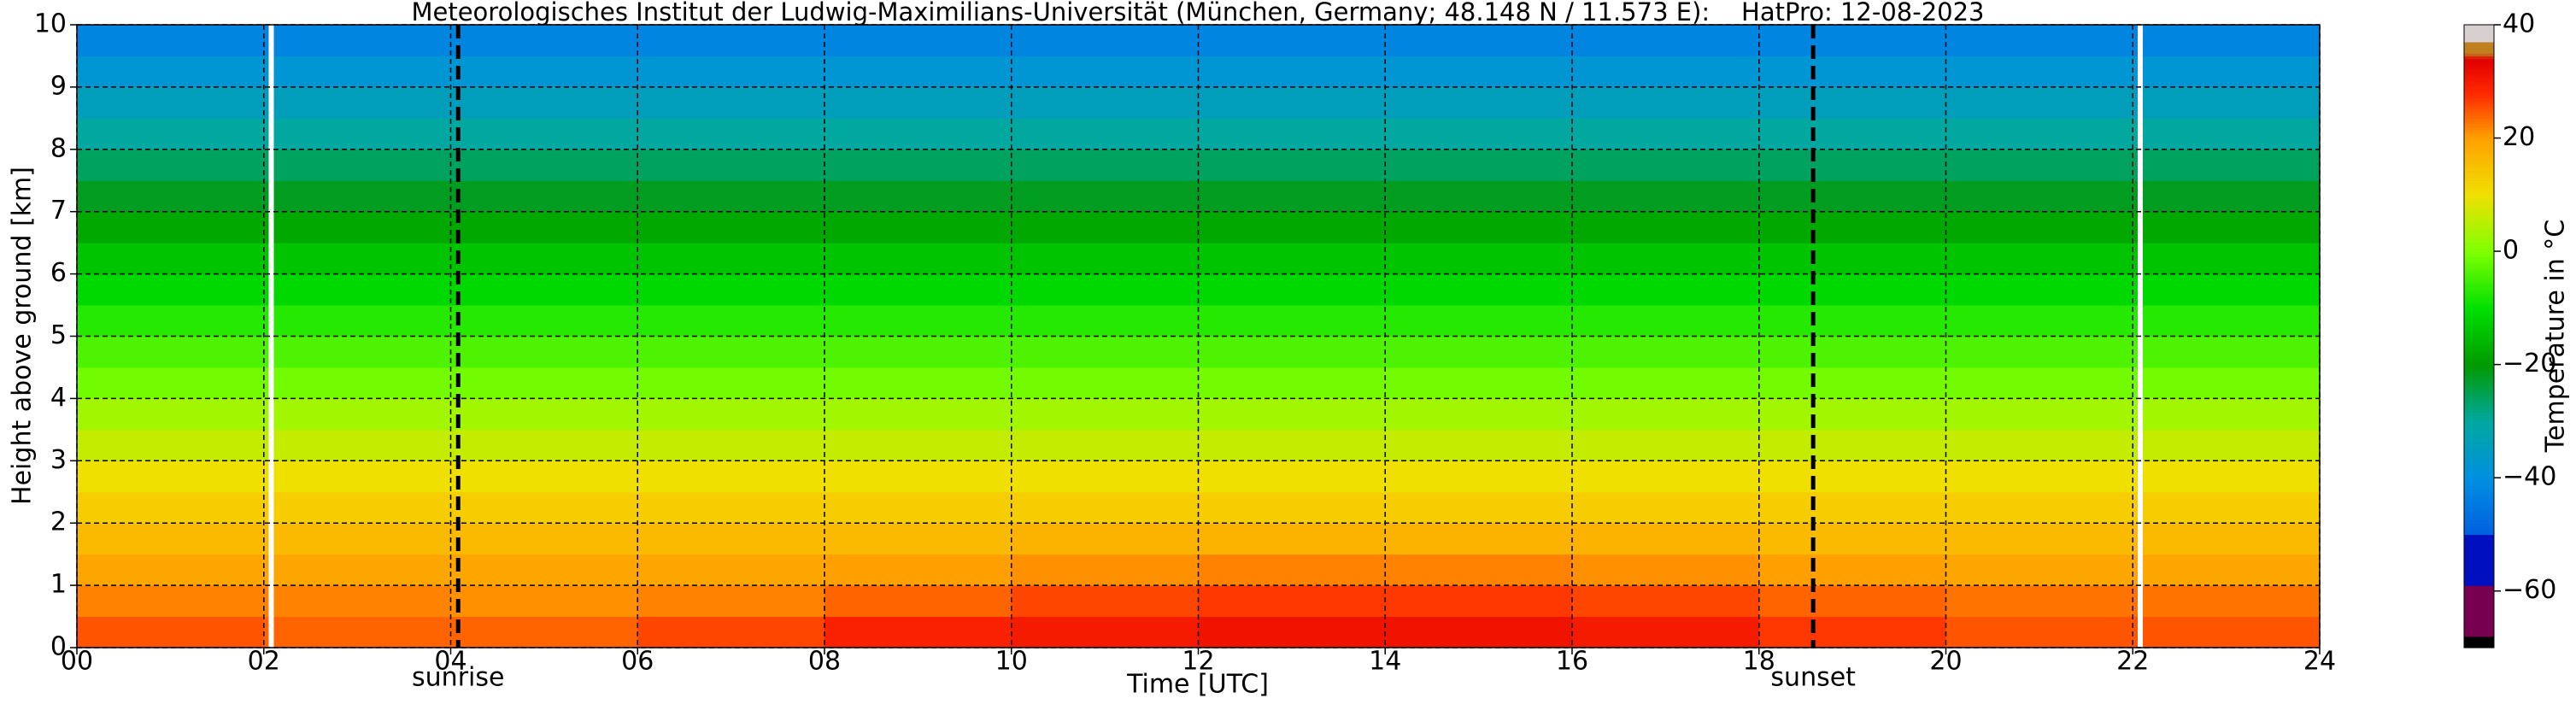 This screenshot has height=704, width=2576. What do you see at coordinates (77, 662) in the screenshot?
I see `x-tick-label: 00` at bounding box center [77, 662].